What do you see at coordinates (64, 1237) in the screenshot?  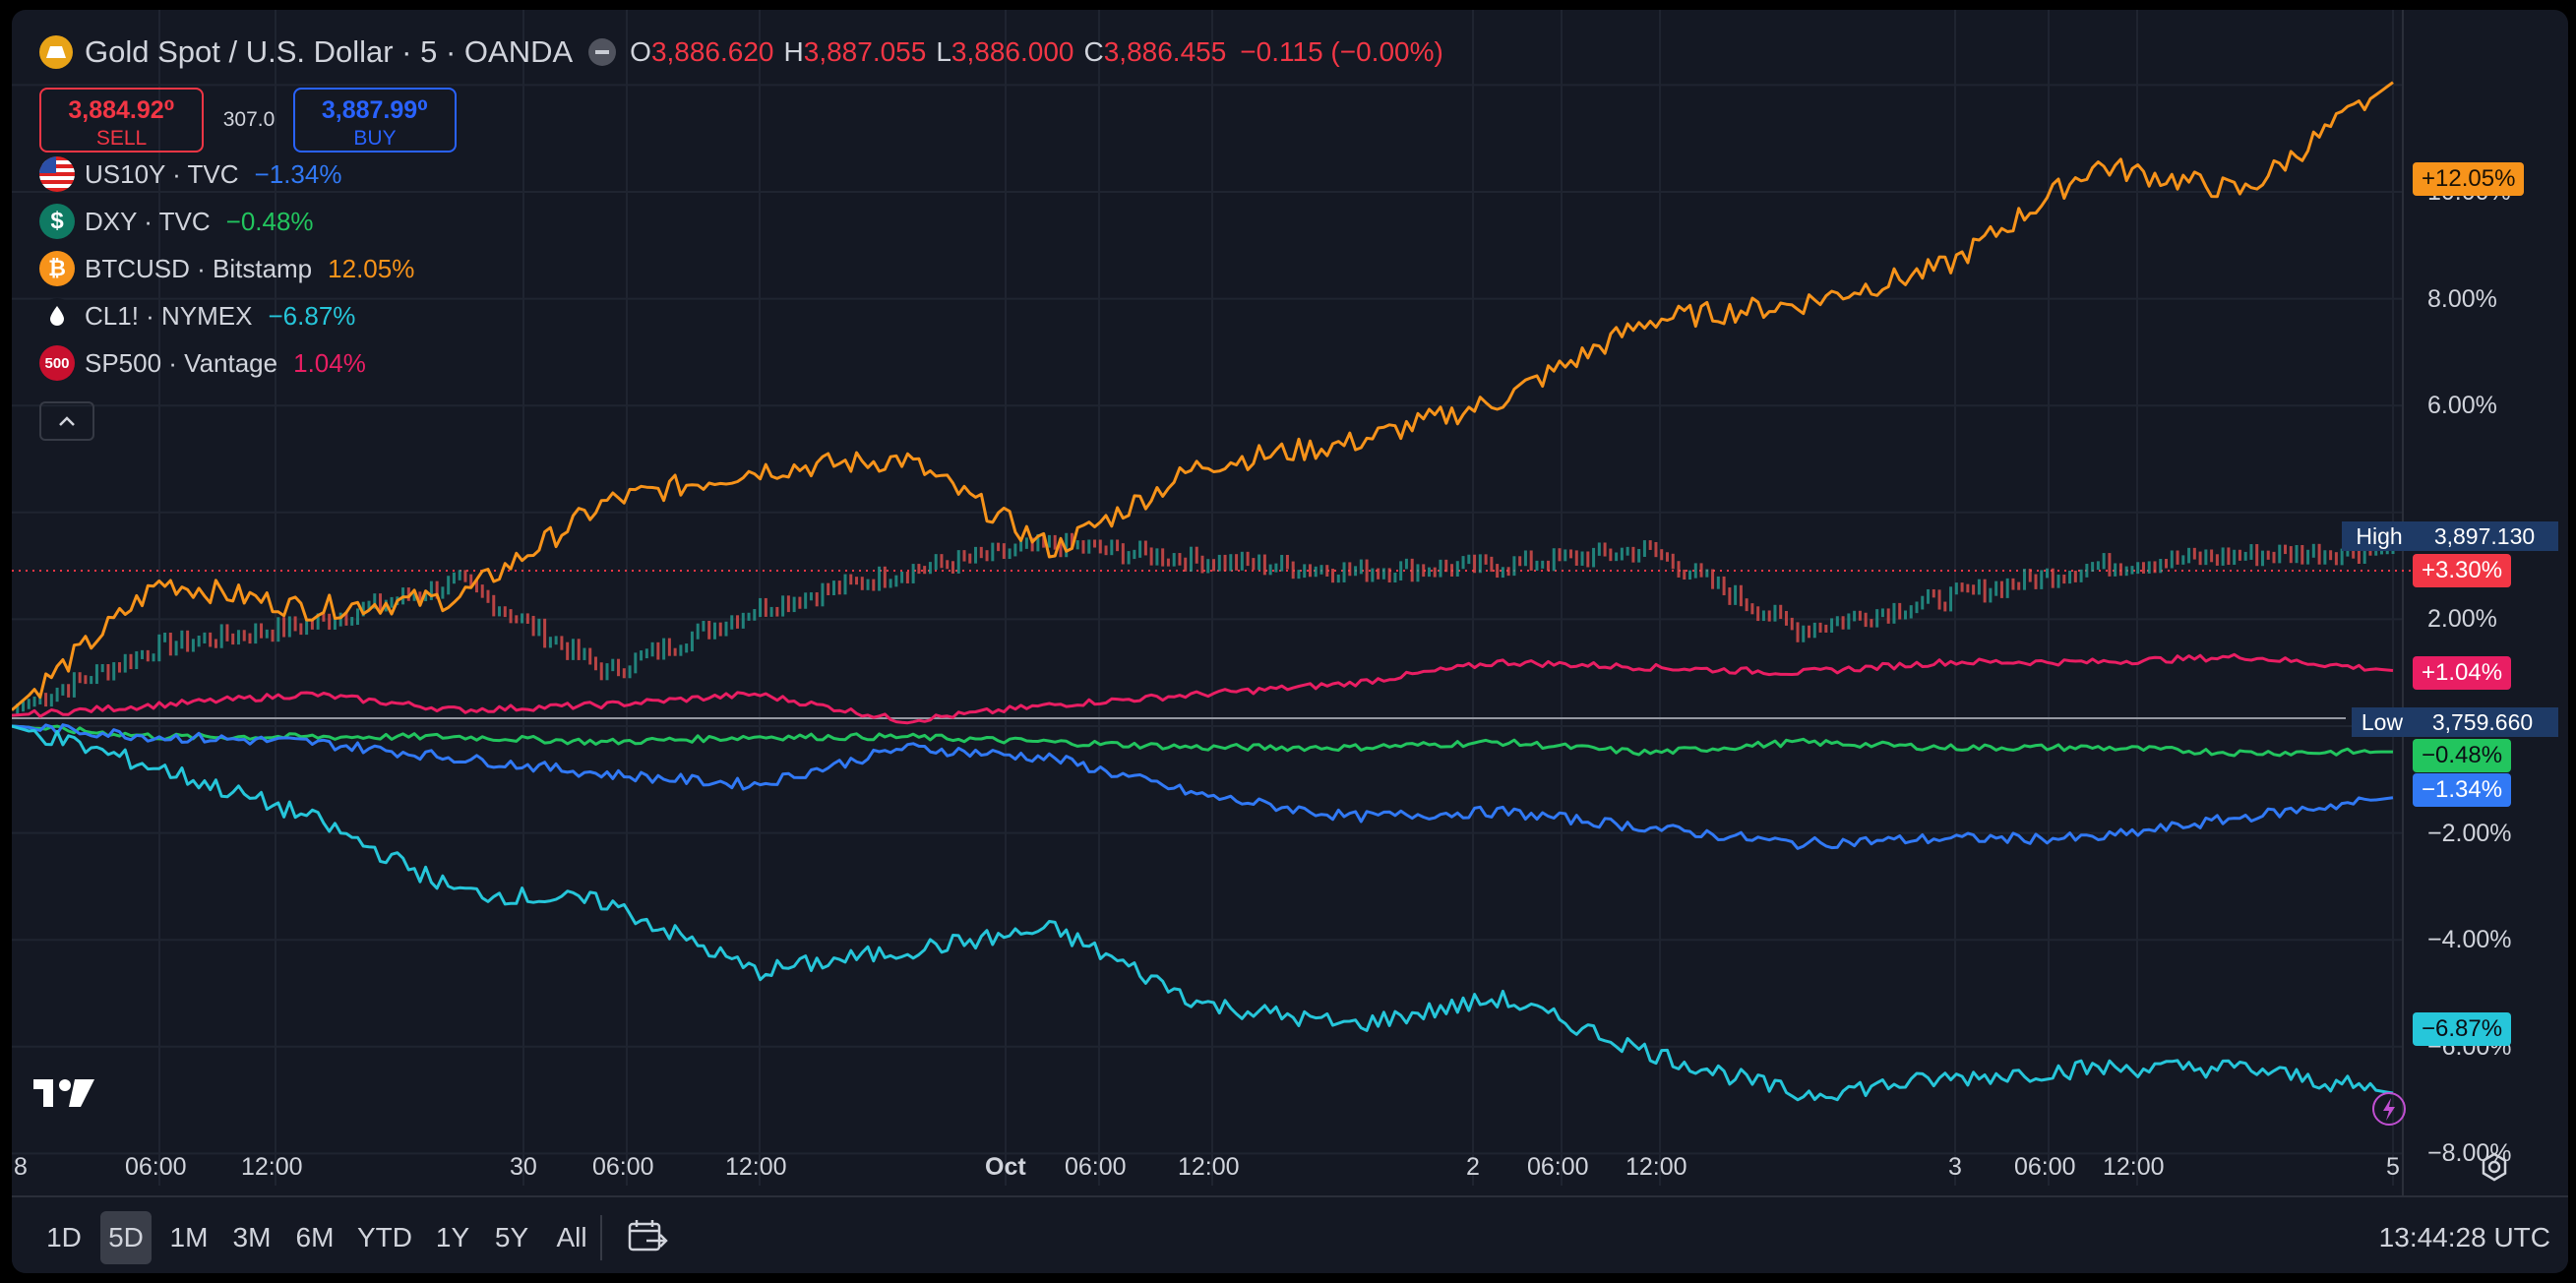 I see `timeframe-1d: 1D` at bounding box center [64, 1237].